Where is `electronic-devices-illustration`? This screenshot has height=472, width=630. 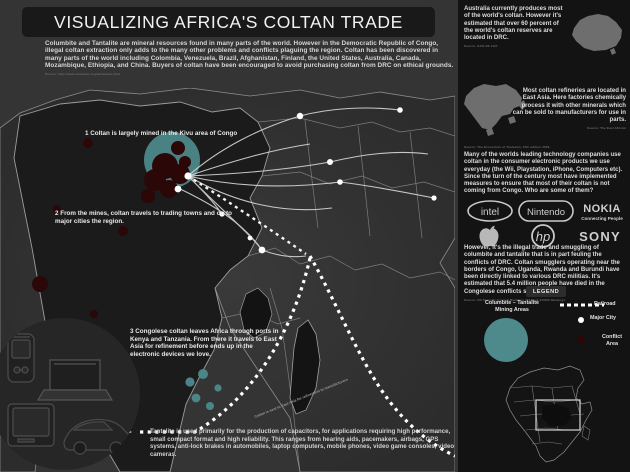 electronic-devices-illustration is located at coordinates (70, 394).